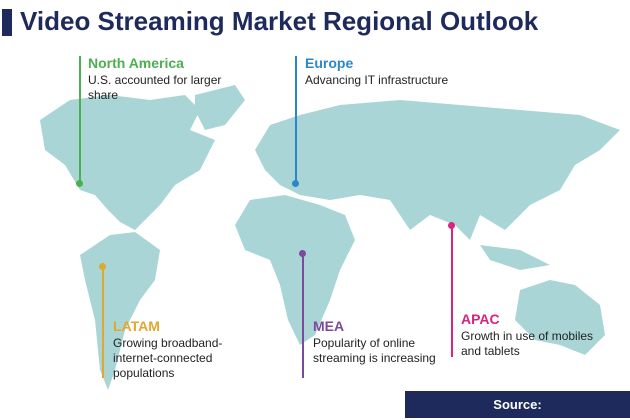  What do you see at coordinates (7, 22) in the screenshot?
I see `title-marker` at bounding box center [7, 22].